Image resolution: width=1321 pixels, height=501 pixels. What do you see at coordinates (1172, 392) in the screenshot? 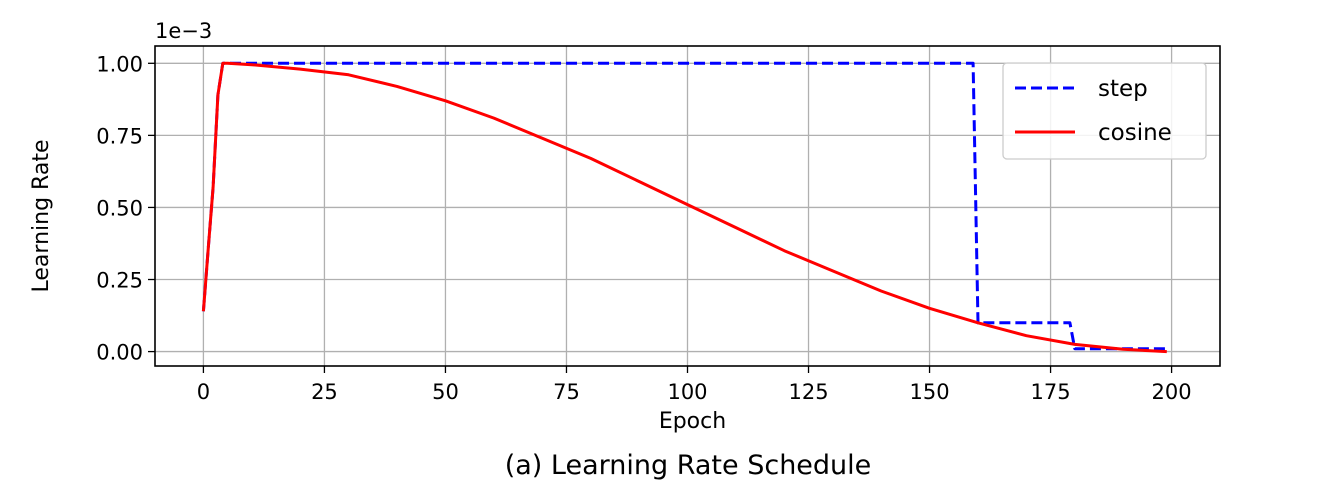
I see `x-tick-label: 200` at bounding box center [1172, 392].